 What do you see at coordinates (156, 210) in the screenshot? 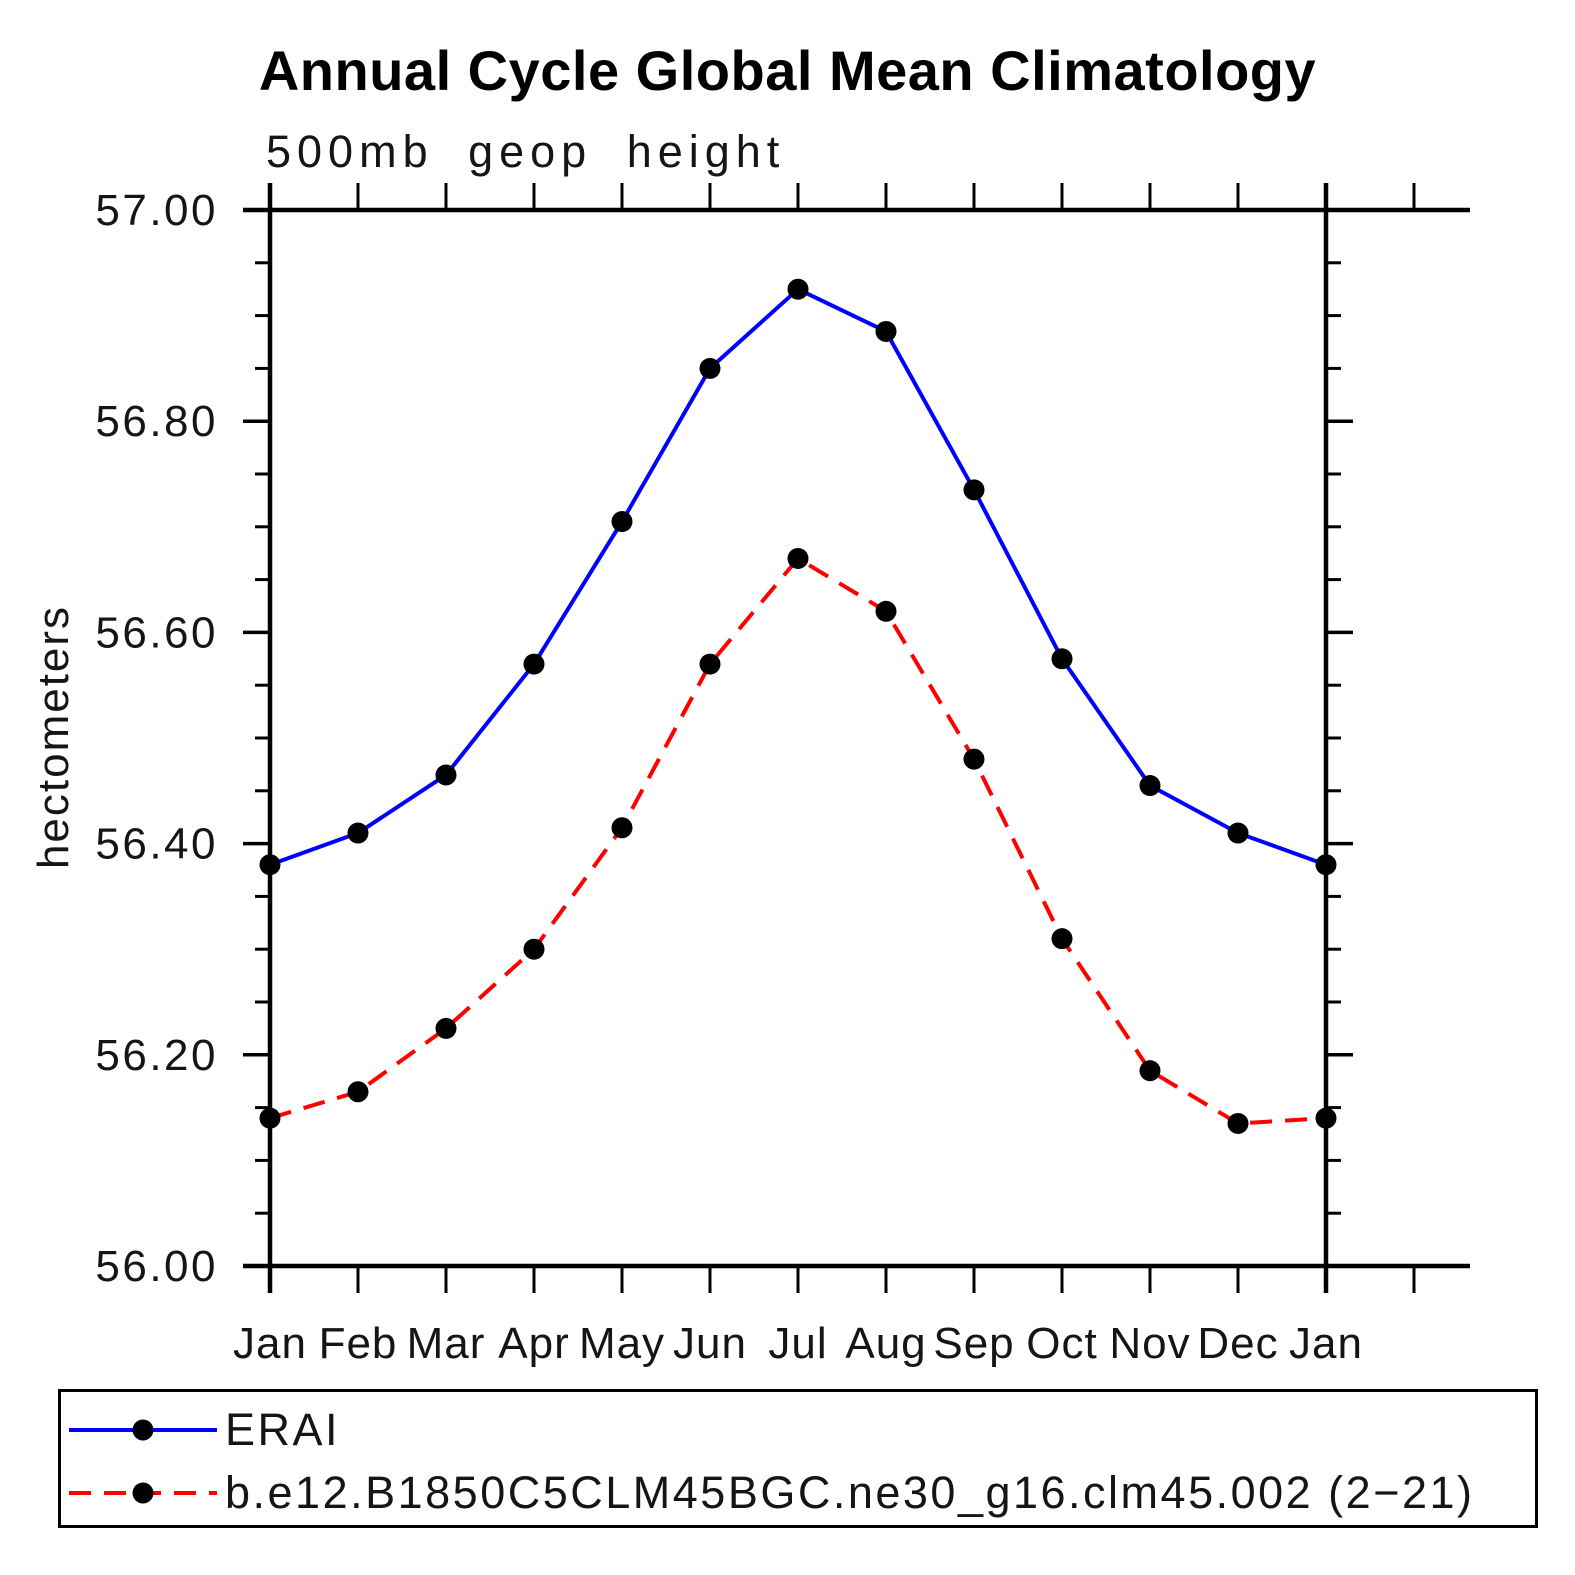
I see `y-tick-label: 57.00` at bounding box center [156, 210].